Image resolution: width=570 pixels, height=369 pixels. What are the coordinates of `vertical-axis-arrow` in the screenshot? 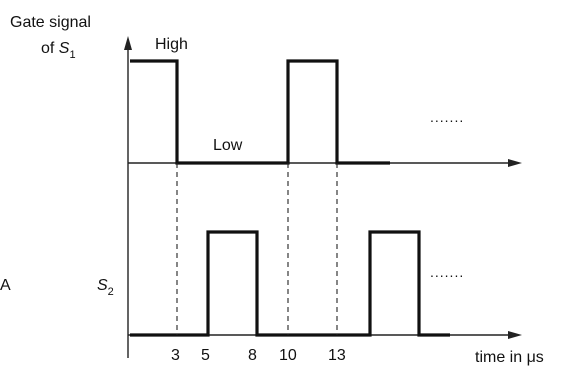 It's located at (128, 43).